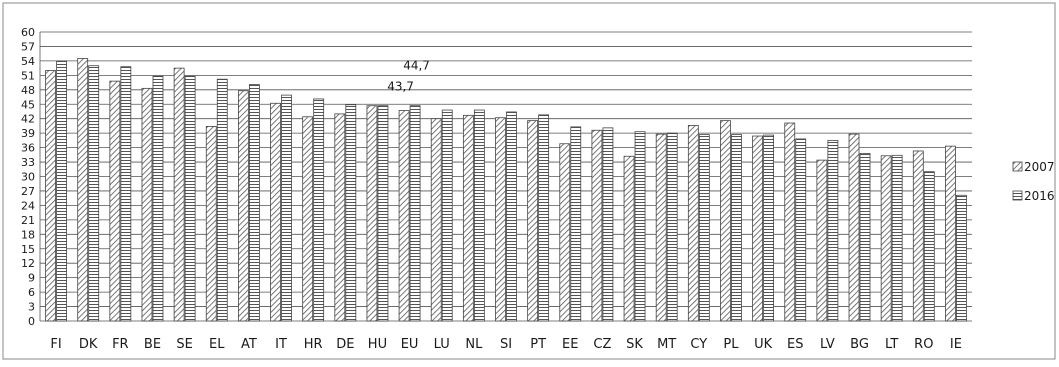 The width and height of the screenshot is (1059, 367). Describe the element at coordinates (634, 344) in the screenshot. I see `x-tick-label: SK` at that location.